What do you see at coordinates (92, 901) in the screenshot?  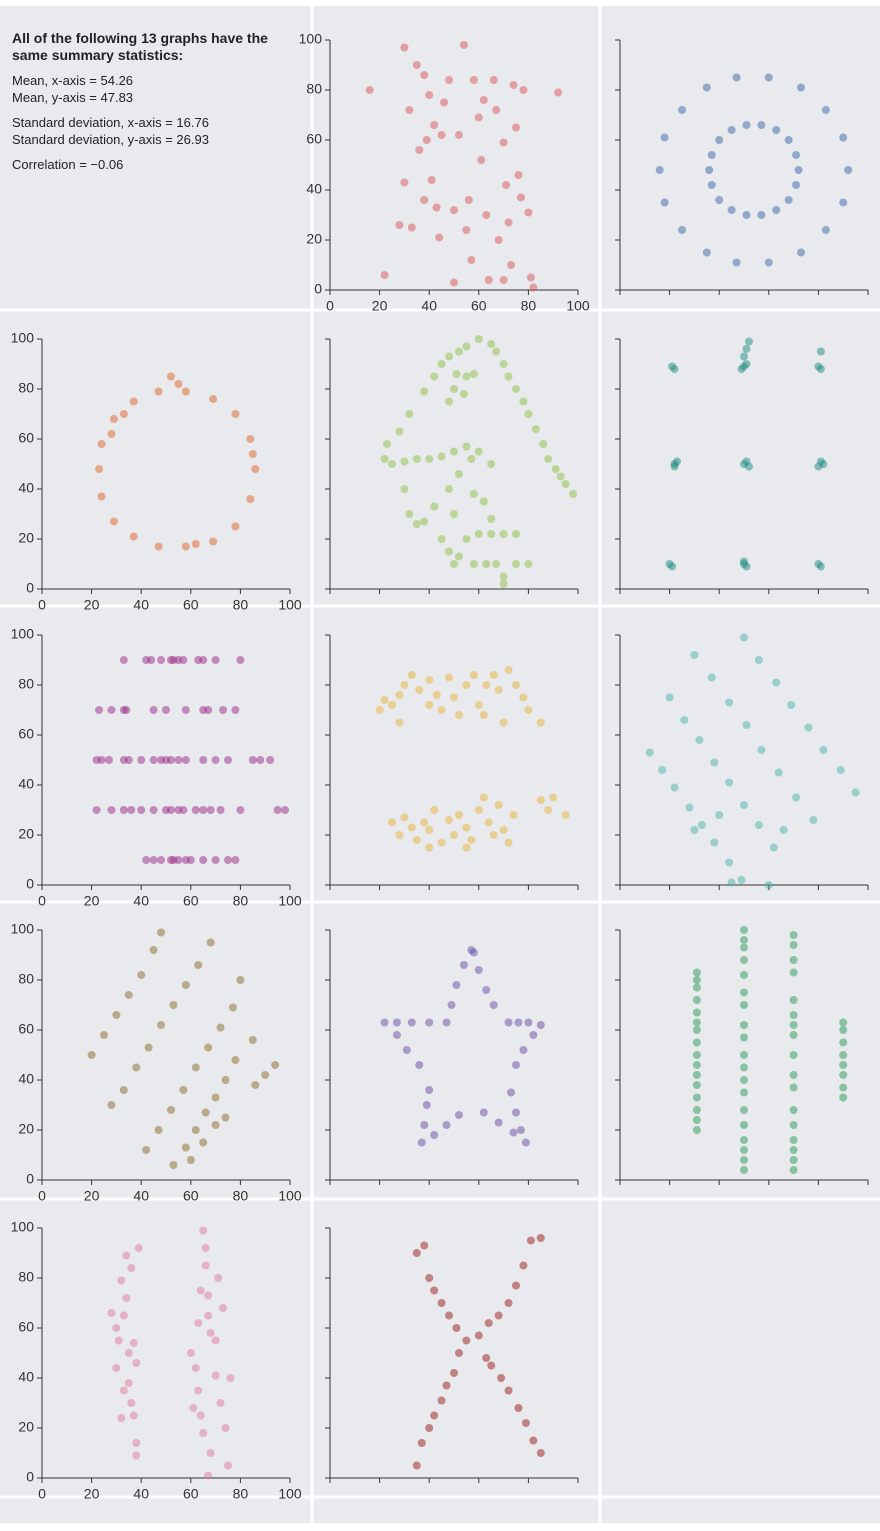 I see `x-tick-label: 20` at bounding box center [92, 901].